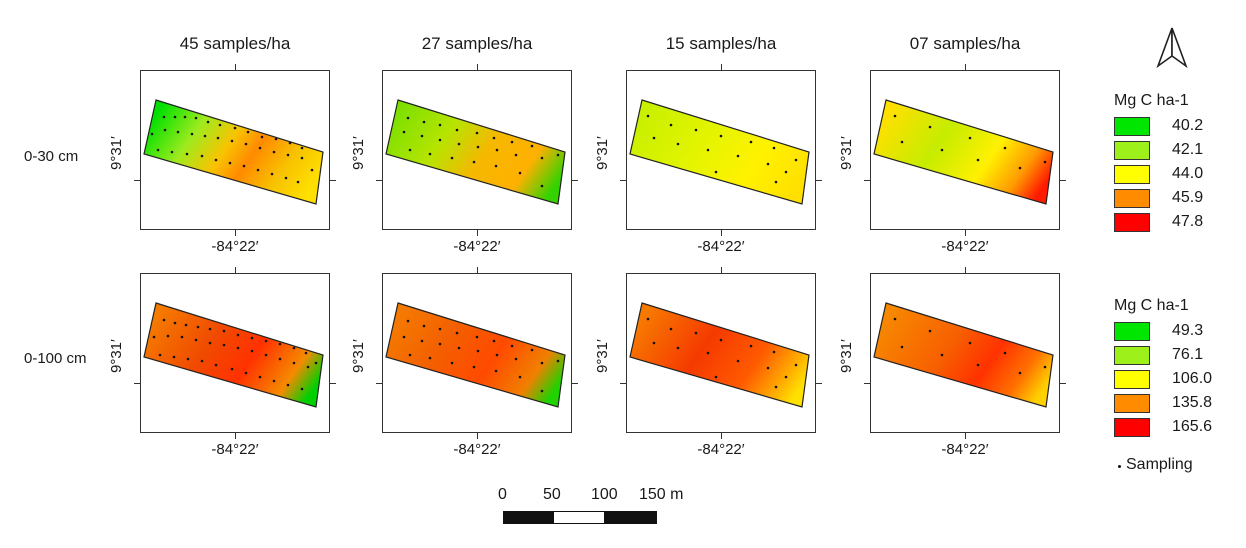 Image resolution: width=1246 pixels, height=548 pixels. I want to click on legend-value: 47.8, so click(1188, 221).